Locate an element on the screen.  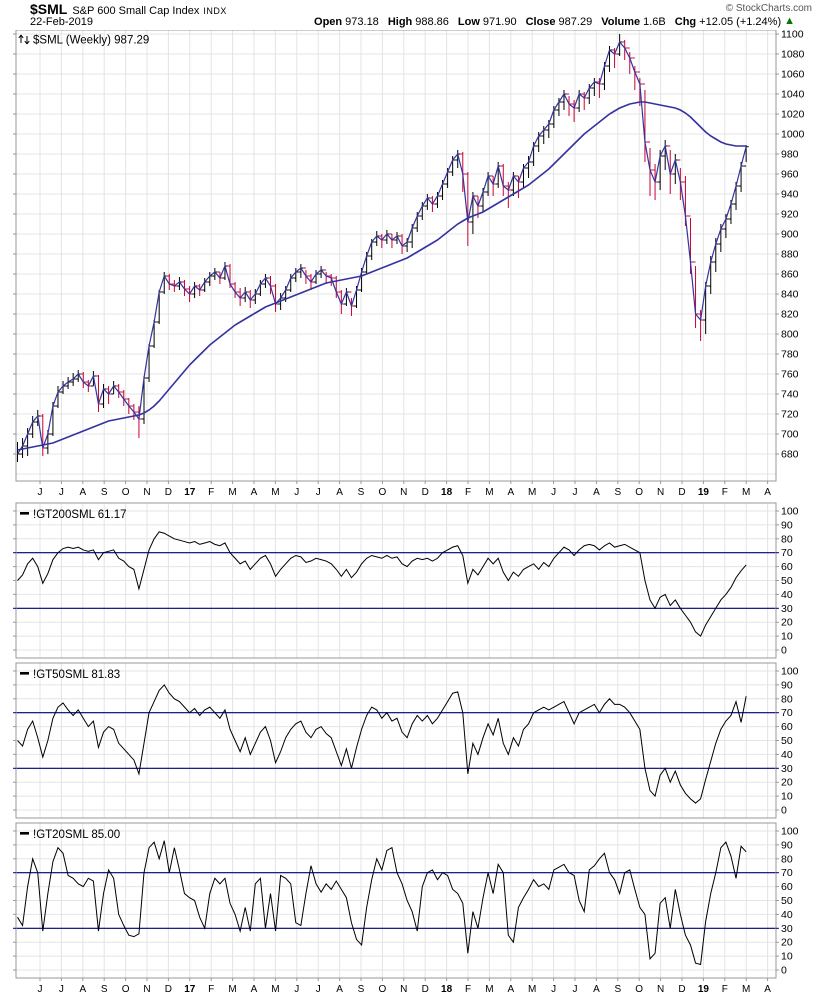
y-axis-label: 720 is located at coordinates (790, 415).